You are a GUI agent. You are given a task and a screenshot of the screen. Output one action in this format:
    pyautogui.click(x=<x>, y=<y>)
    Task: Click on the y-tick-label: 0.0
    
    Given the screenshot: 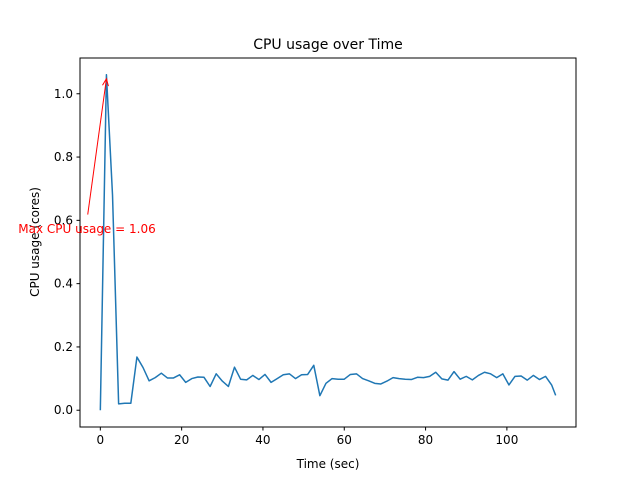 What is the action you would take?
    pyautogui.click(x=63, y=410)
    